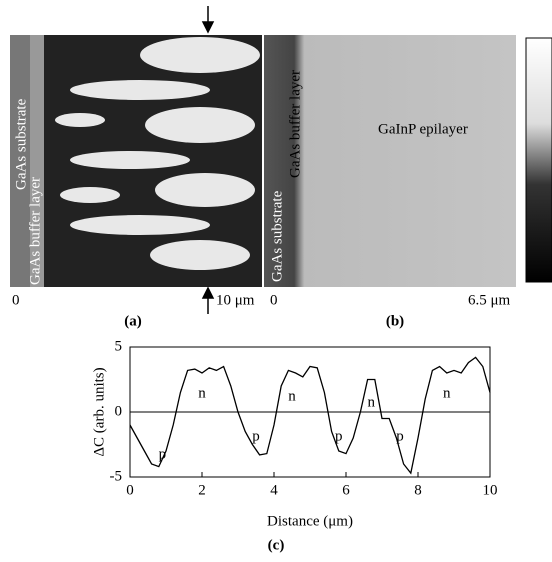 The width and height of the screenshot is (552, 562). Describe the element at coordinates (346, 490) in the screenshot. I see `x-tick-label: 6` at that location.